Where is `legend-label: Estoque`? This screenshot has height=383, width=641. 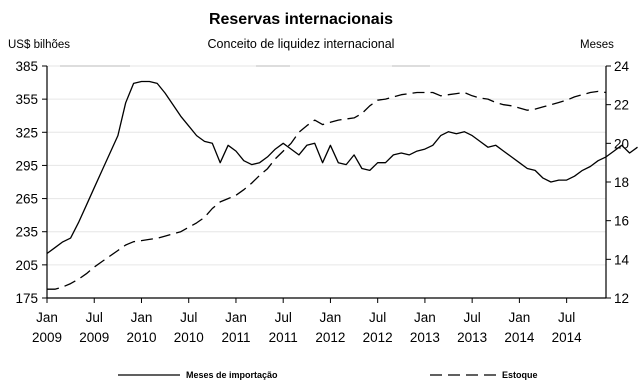
legend-label: Estoque is located at coordinates (520, 375).